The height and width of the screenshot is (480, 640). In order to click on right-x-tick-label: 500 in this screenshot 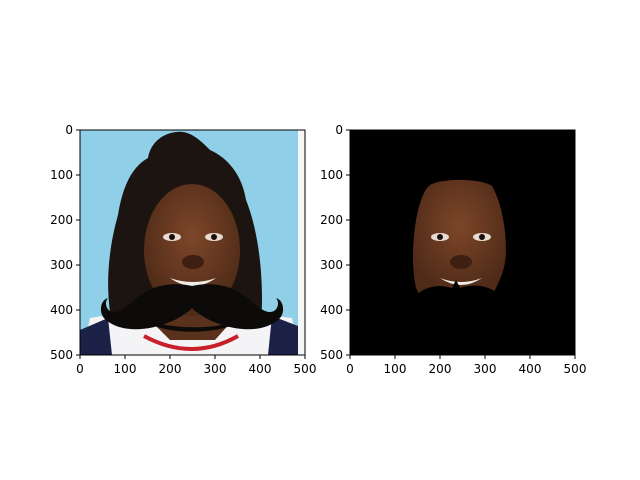, I will do `click(575, 369)`.